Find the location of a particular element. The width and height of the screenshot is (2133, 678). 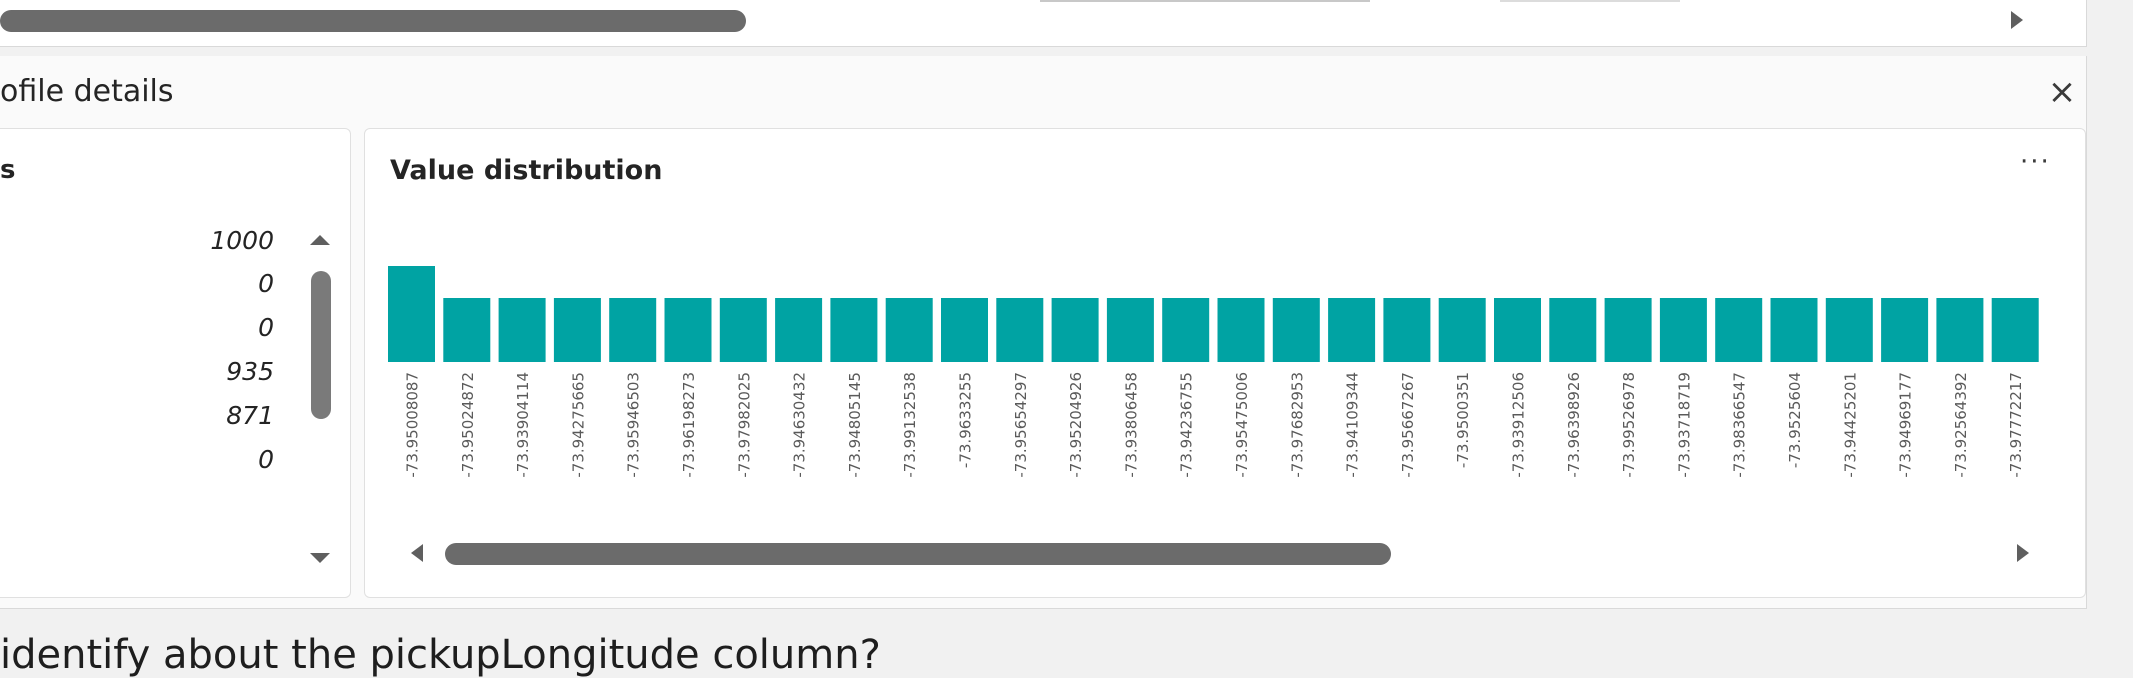

close-icon: × is located at coordinates (2062, 92).